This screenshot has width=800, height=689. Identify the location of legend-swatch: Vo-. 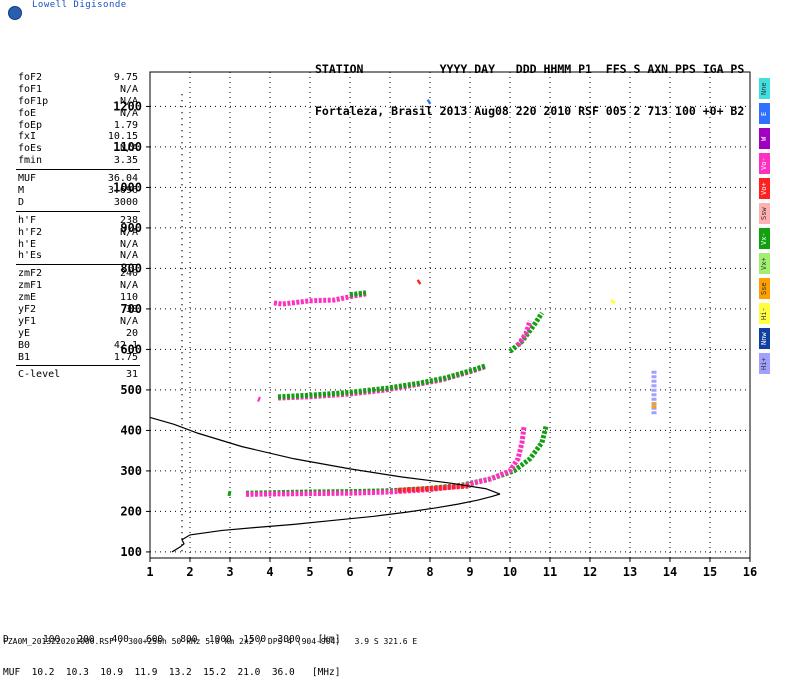
(764, 163).